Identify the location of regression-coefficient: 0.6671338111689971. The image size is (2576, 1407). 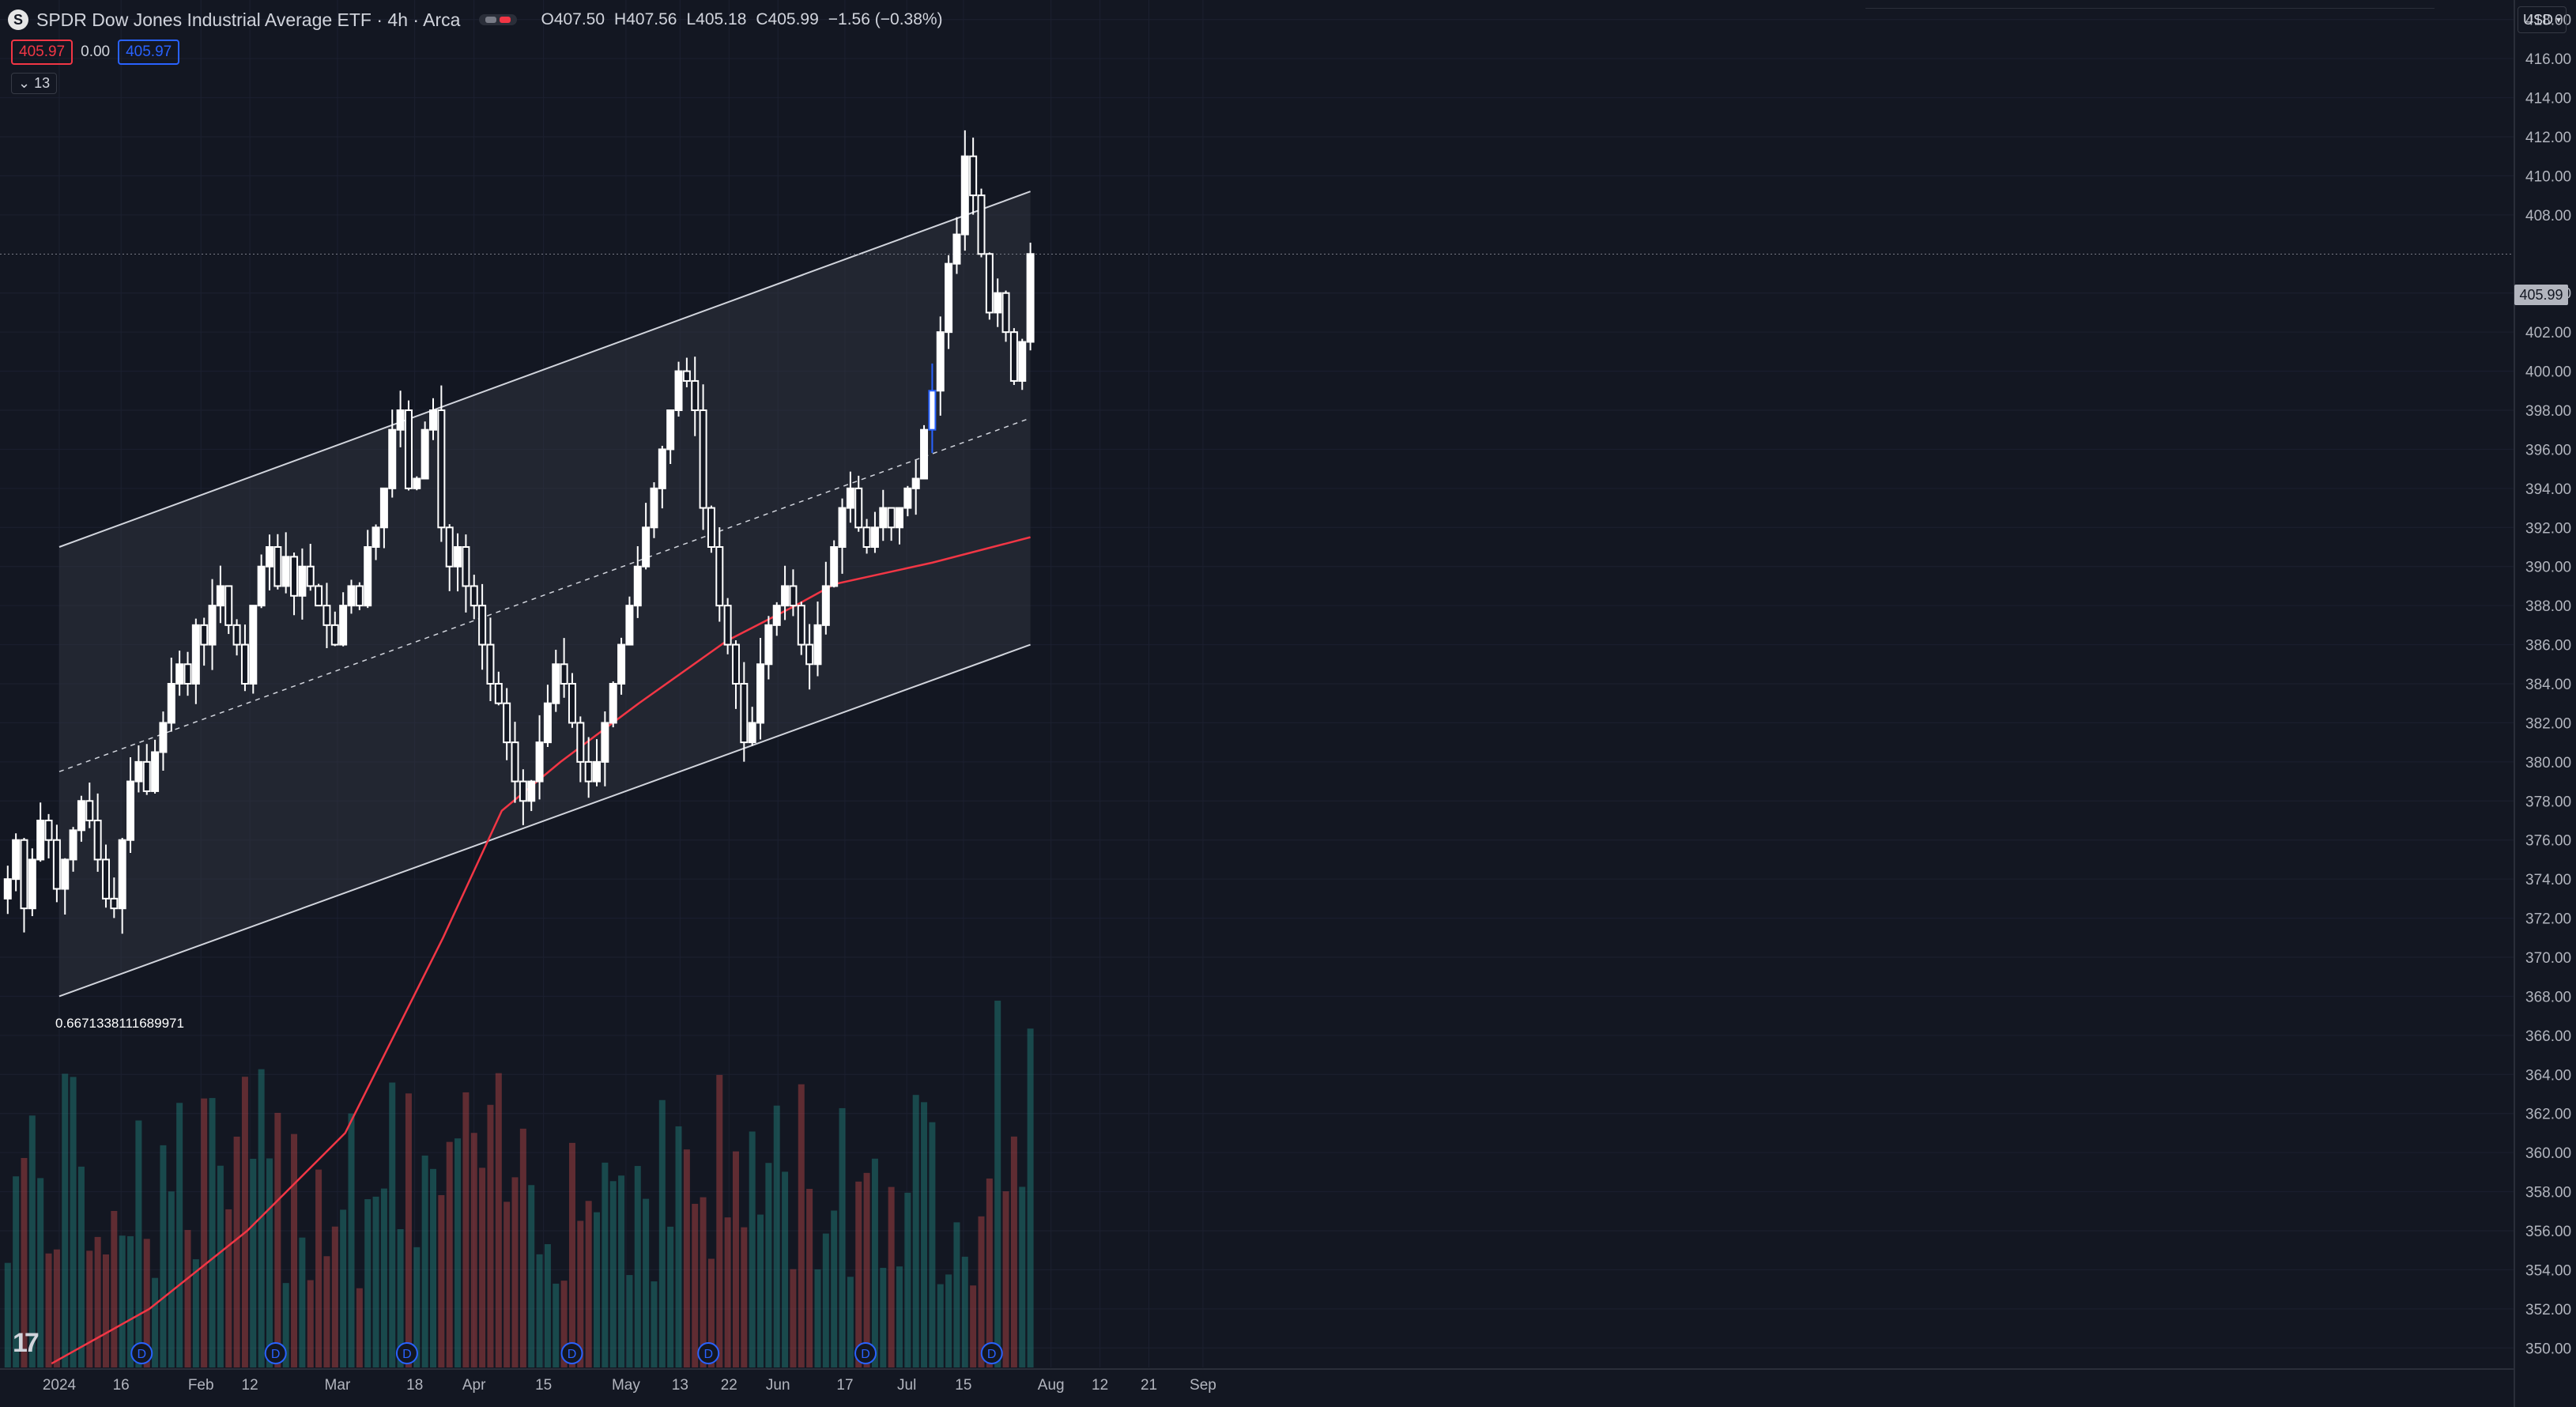
(119, 1023).